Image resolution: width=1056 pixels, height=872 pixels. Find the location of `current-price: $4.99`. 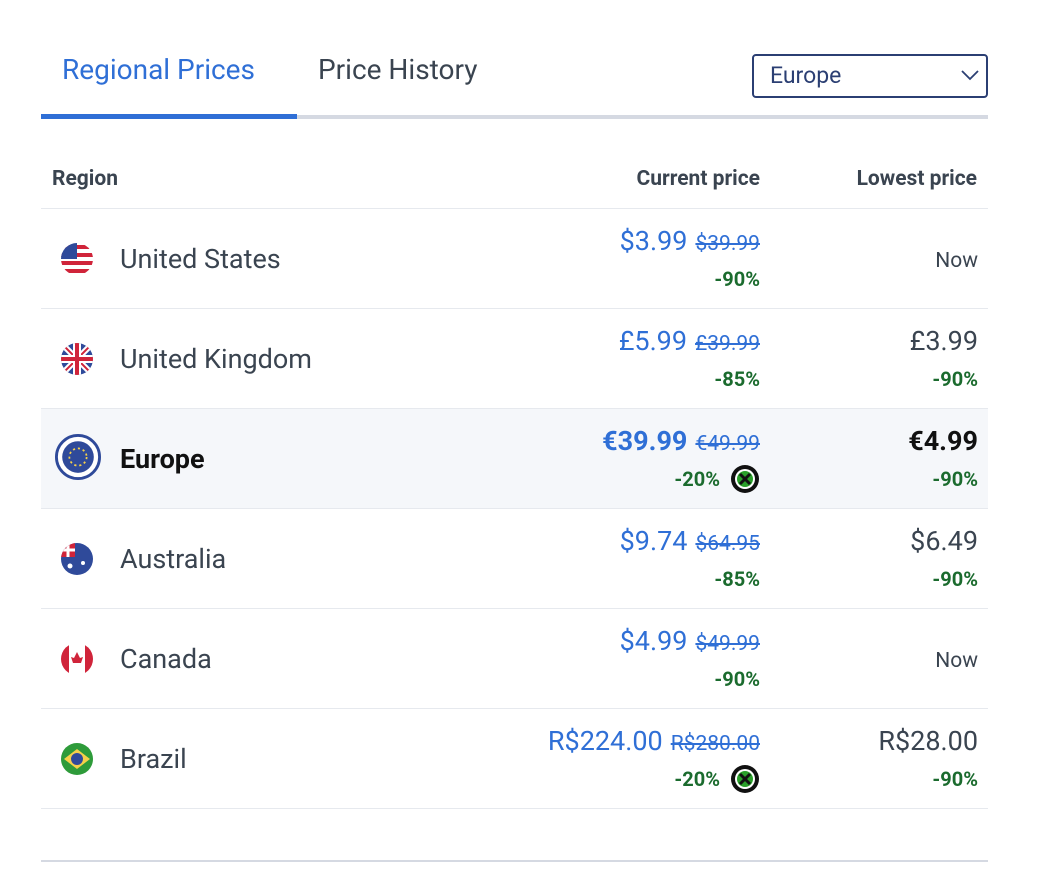

current-price: $4.99 is located at coordinates (653, 641).